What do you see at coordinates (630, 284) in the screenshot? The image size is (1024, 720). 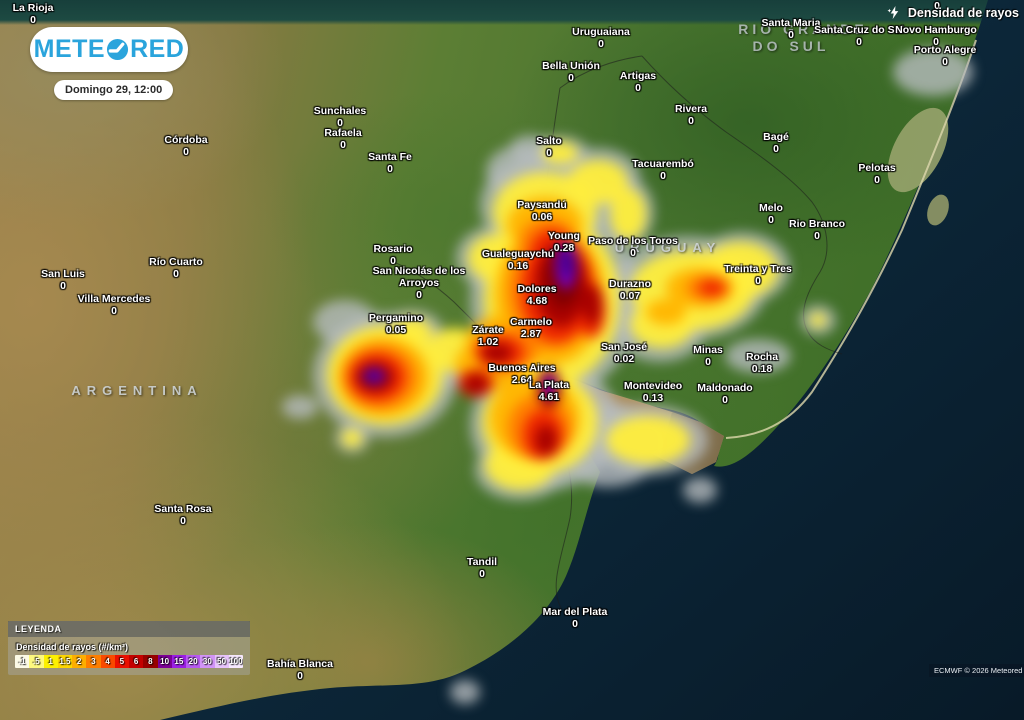 I see `city-name: Durazno` at bounding box center [630, 284].